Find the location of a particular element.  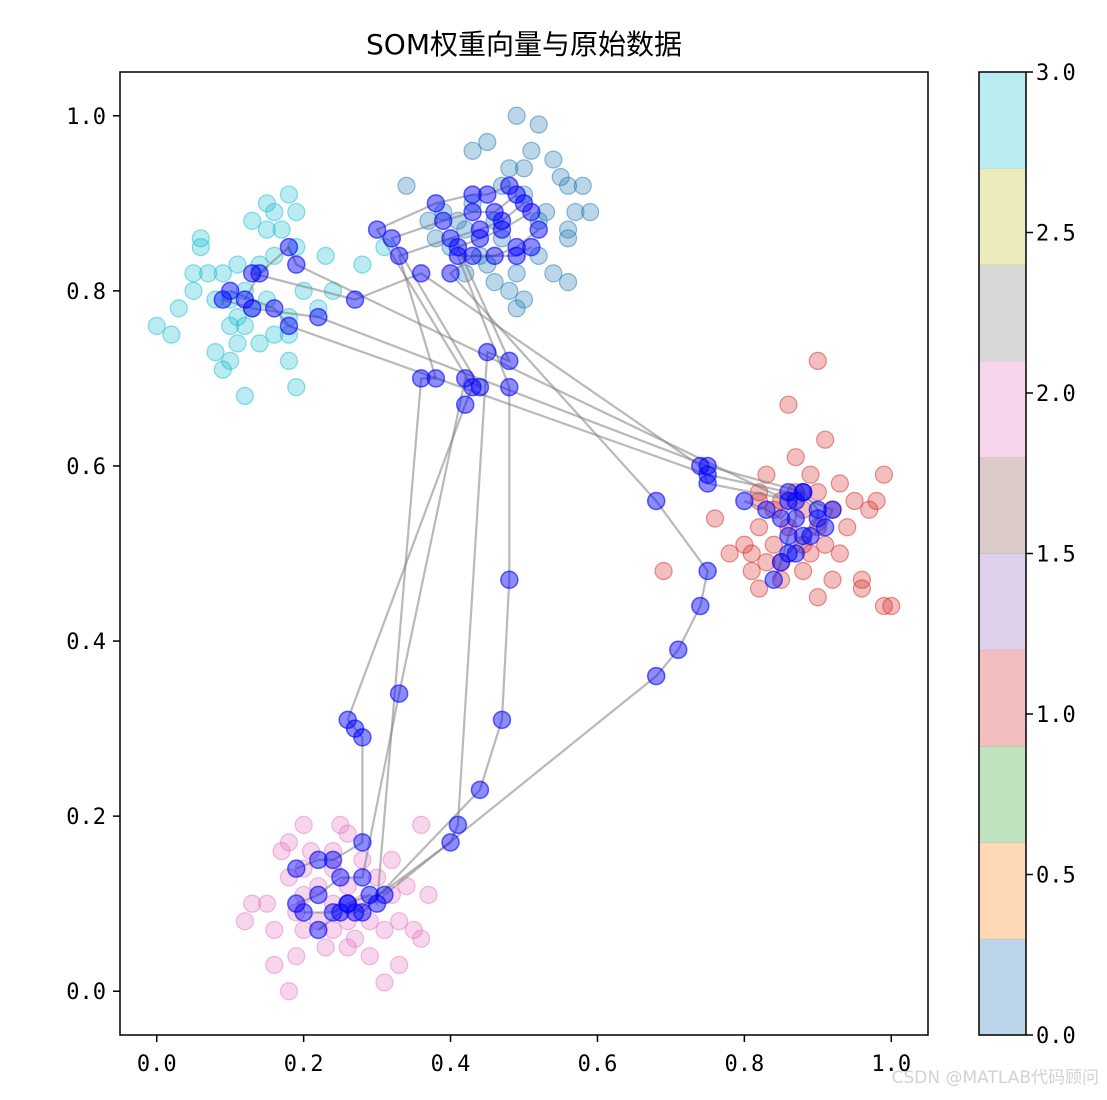

x-tick-label: 0.8 is located at coordinates (744, 1064).